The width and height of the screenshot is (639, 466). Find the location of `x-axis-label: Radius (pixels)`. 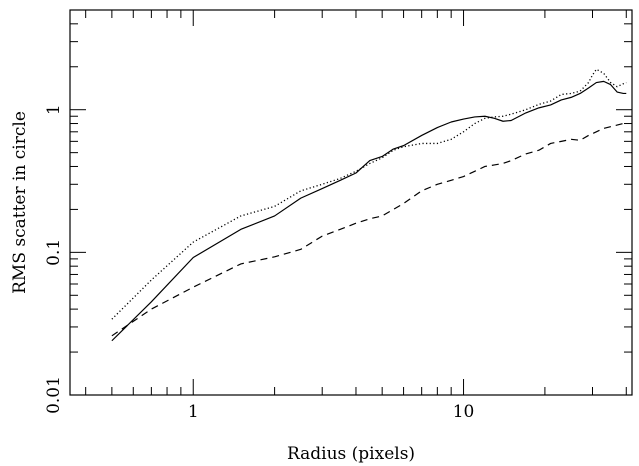

x-axis-label: Radius (pixels) is located at coordinates (351, 454).